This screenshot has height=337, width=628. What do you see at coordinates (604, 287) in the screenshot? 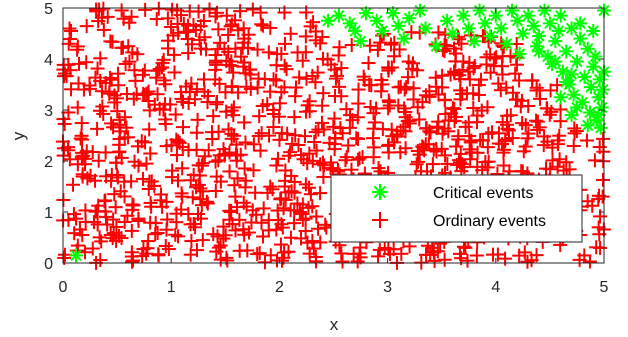
I see `x-tick-label: 5` at bounding box center [604, 287].